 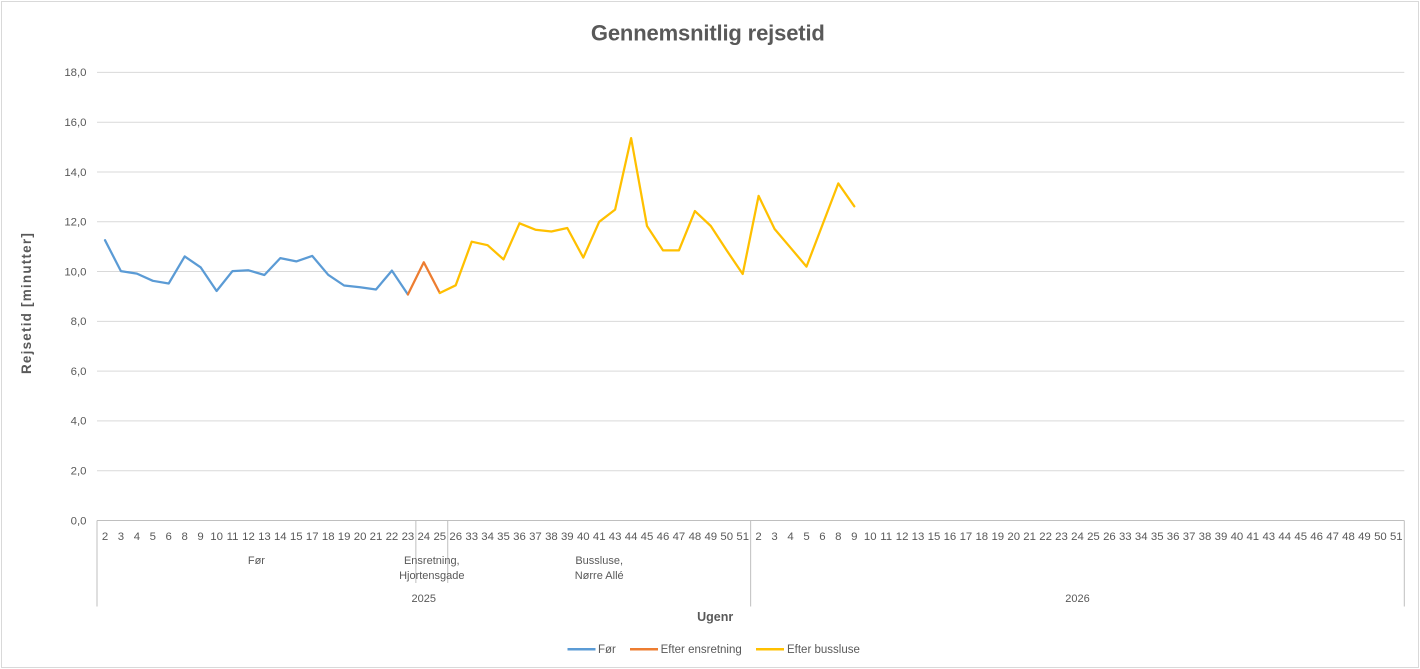 What do you see at coordinates (75, 223) in the screenshot?
I see `svg-text: 12,0` at bounding box center [75, 223].